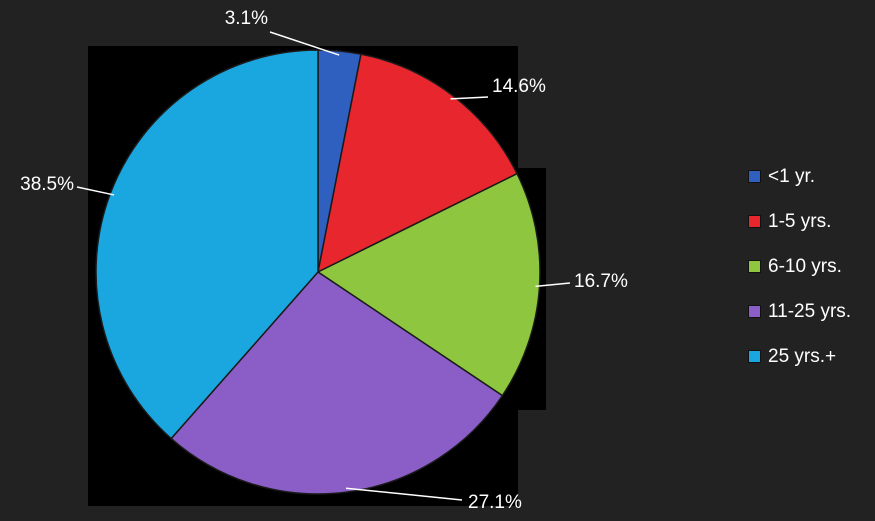 The height and width of the screenshot is (521, 875). I want to click on slice-value-label: 27.1%, so click(495, 502).